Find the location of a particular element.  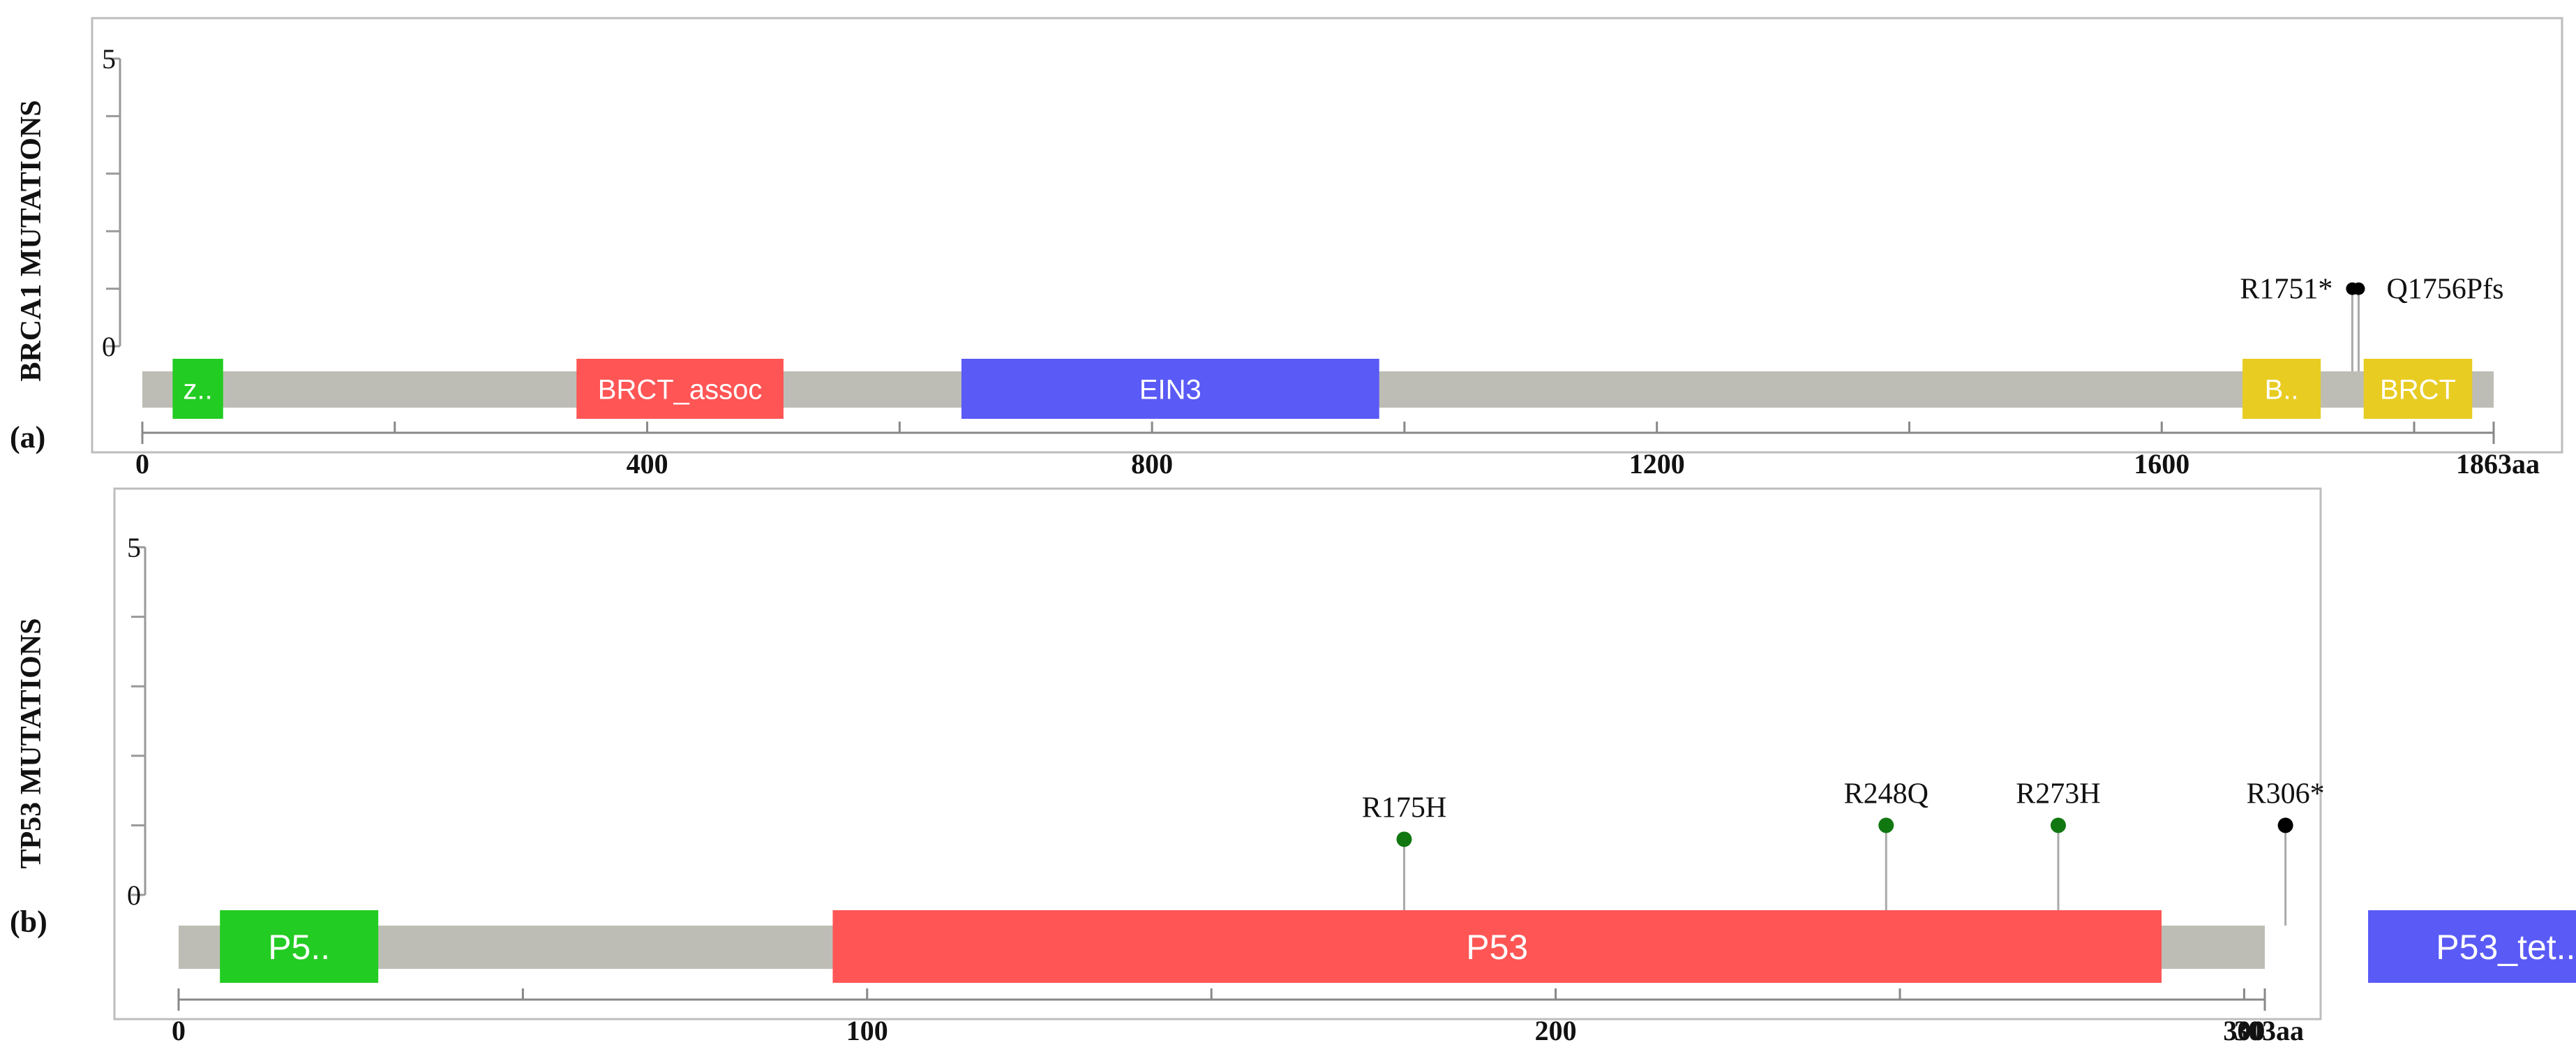

mutation-label: R1751* is located at coordinates (2286, 290).